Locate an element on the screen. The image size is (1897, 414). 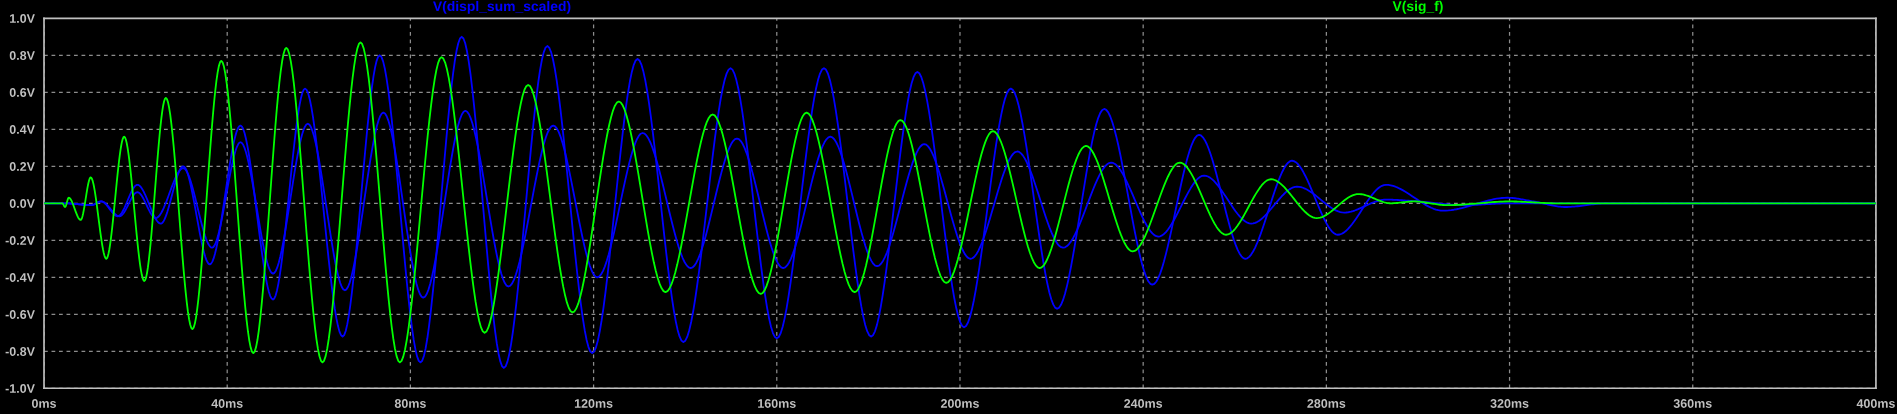
y-tick-label: -0.8V is located at coordinates (20, 351).